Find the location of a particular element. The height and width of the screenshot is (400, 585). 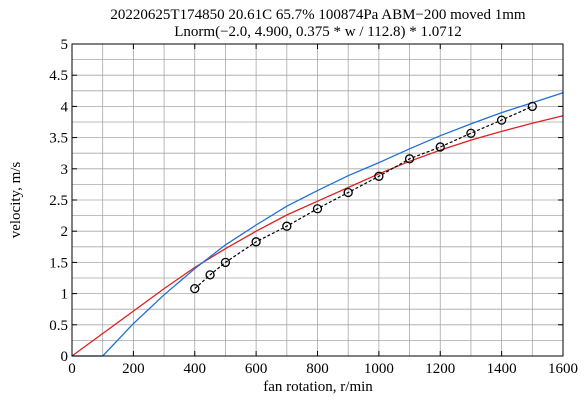

x-tick-label: 600 is located at coordinates (256, 369).